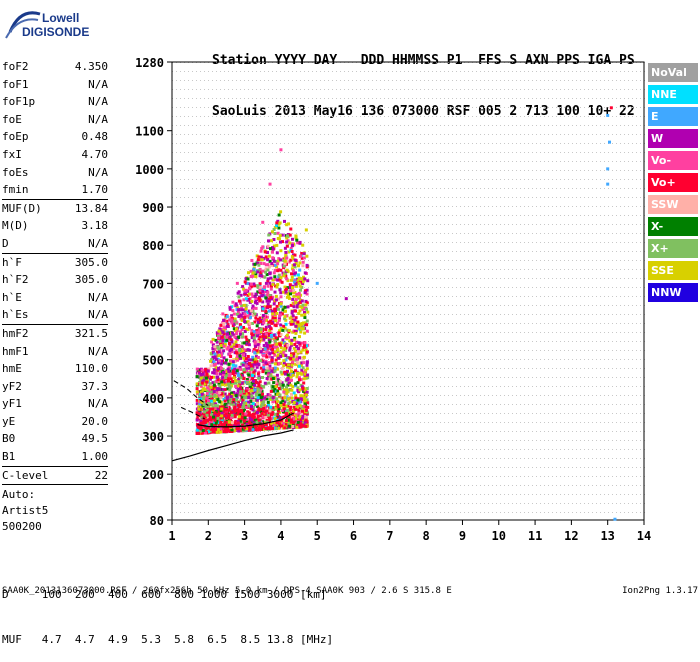 The width and height of the screenshot is (700, 662). I want to click on x-tick-label: 5, so click(317, 536).